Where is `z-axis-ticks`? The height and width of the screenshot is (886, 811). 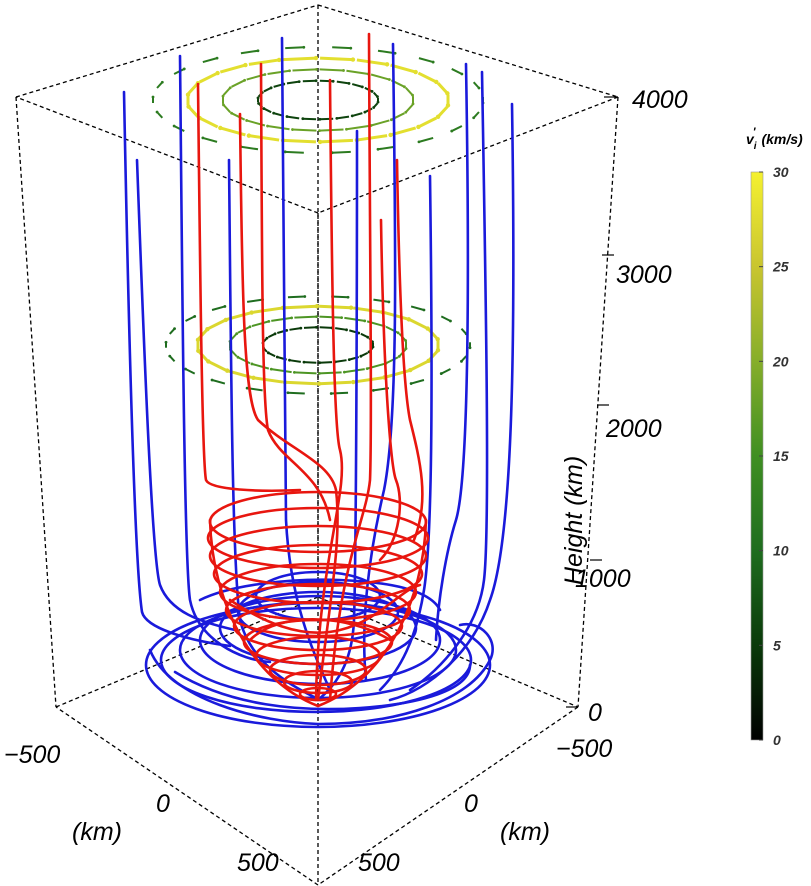 z-axis-ticks is located at coordinates (592, 402).